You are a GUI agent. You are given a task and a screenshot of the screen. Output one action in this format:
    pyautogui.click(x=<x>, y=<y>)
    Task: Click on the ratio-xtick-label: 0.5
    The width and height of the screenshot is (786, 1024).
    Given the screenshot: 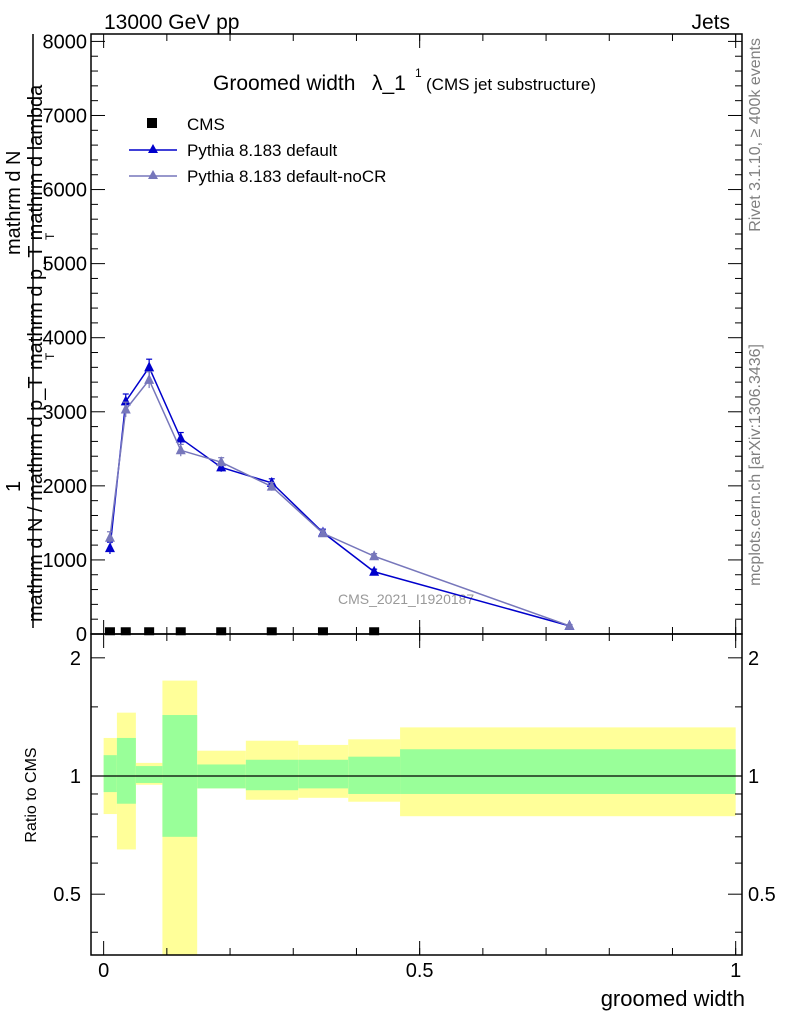 What is the action you would take?
    pyautogui.click(x=420, y=971)
    